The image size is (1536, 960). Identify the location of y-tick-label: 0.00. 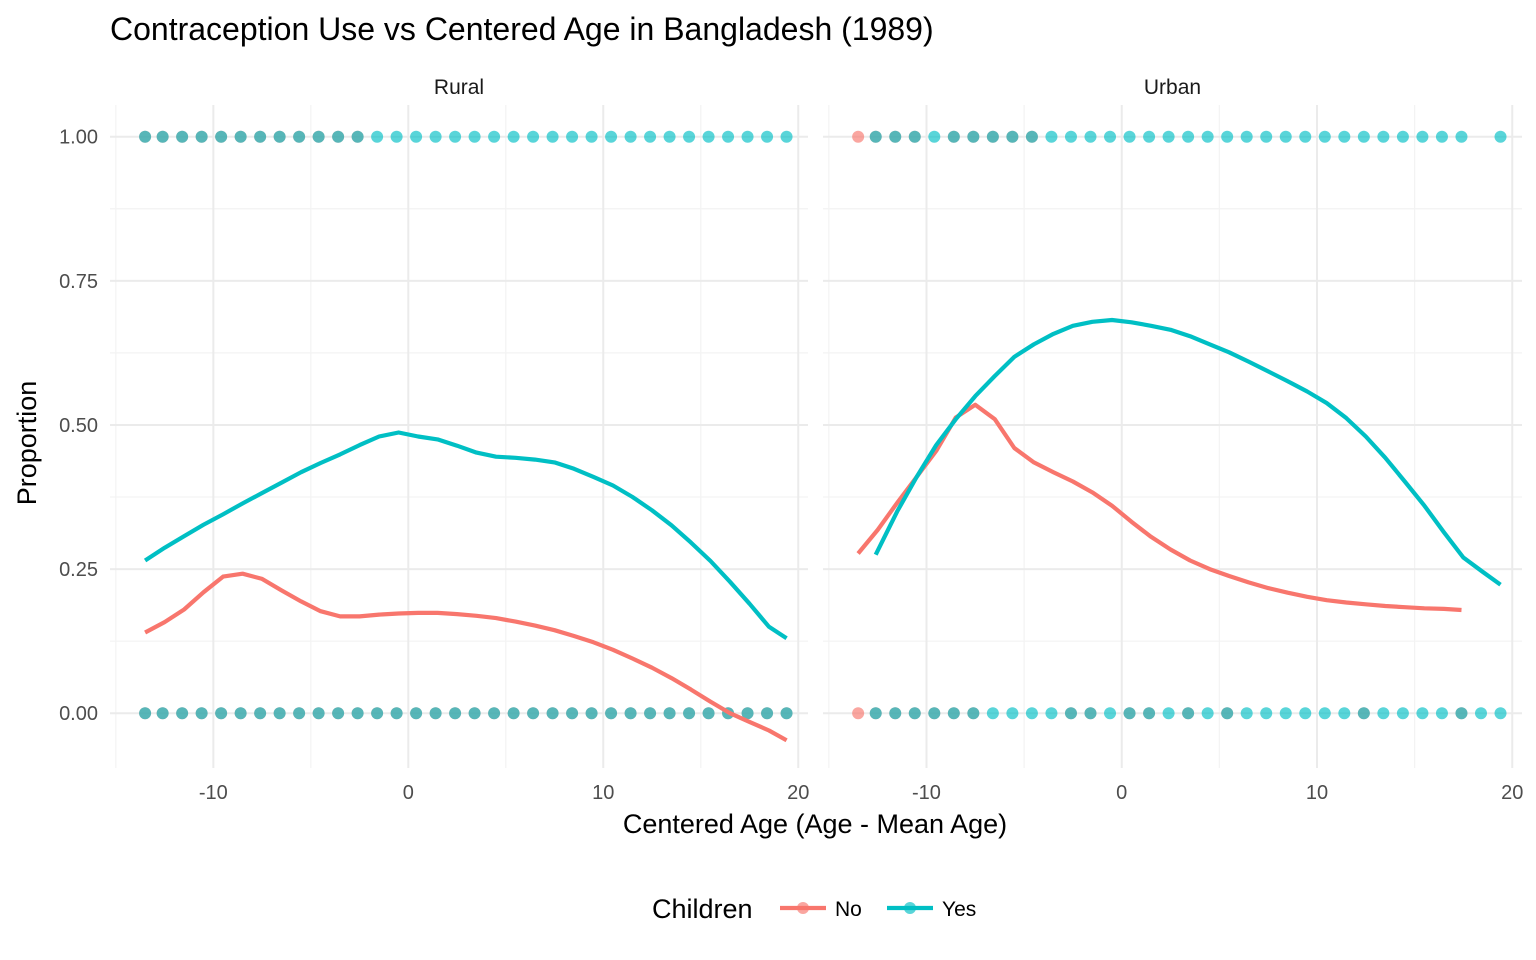
(78, 714).